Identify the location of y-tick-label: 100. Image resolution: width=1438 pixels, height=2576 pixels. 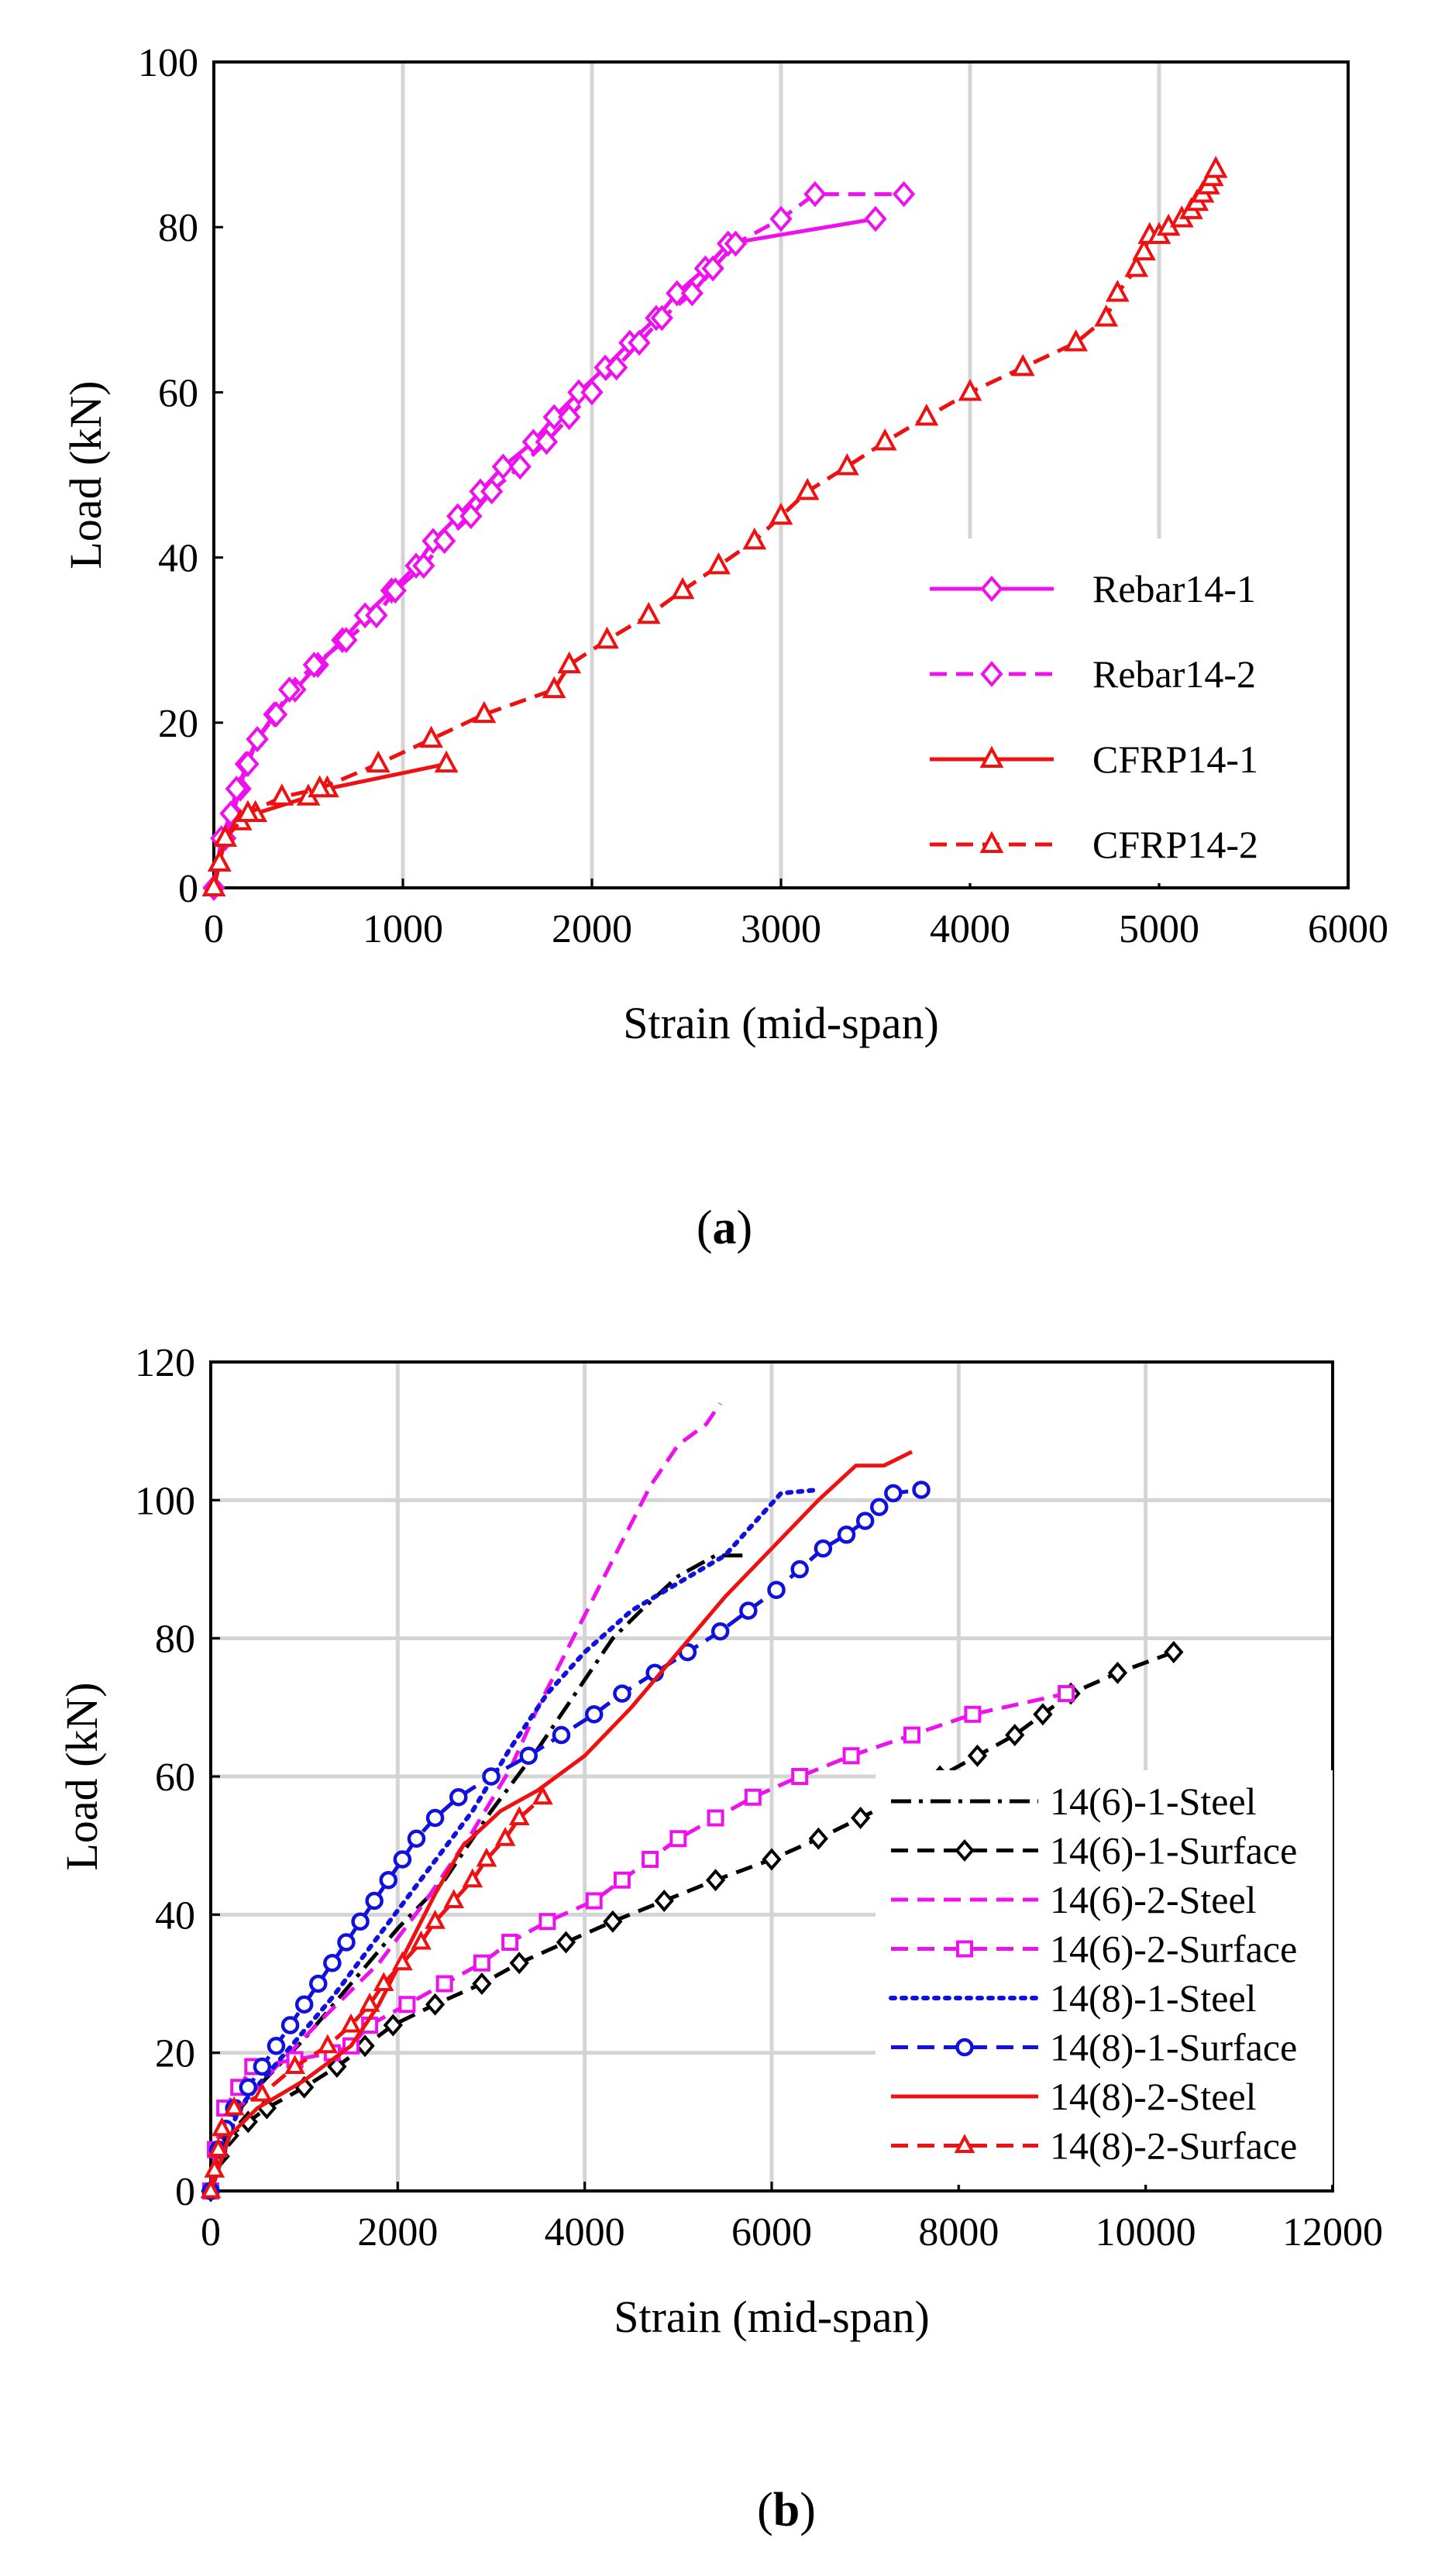
(168, 63).